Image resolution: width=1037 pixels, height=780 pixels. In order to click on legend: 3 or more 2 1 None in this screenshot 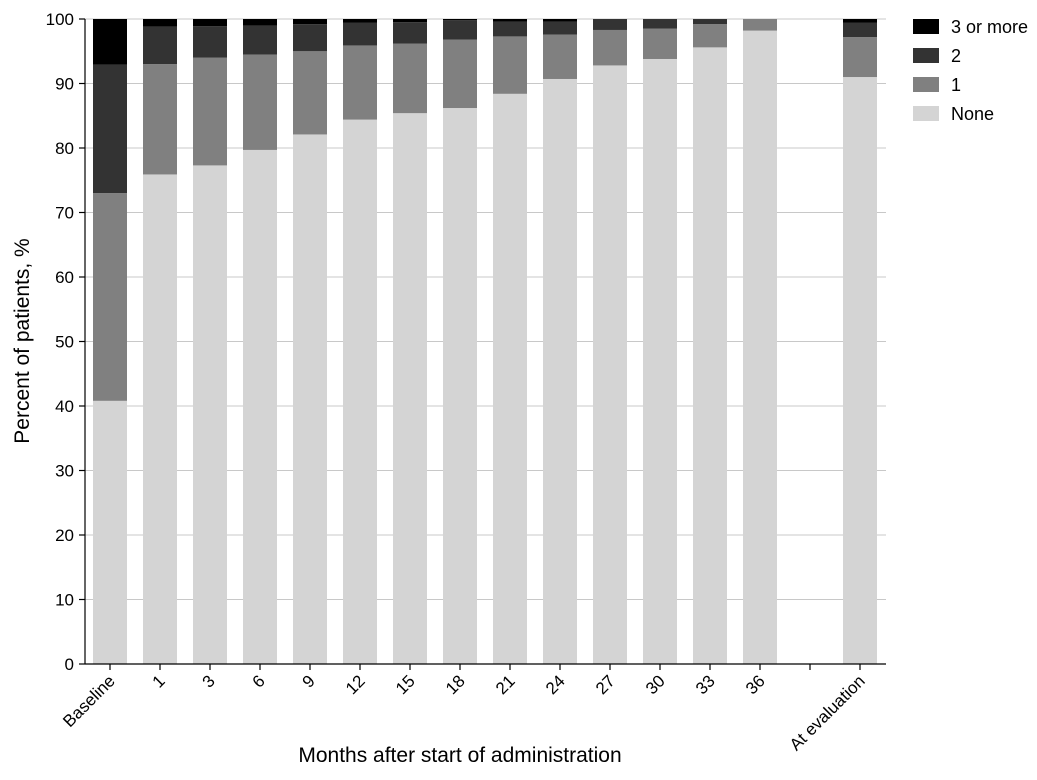, I will do `click(970, 70)`.